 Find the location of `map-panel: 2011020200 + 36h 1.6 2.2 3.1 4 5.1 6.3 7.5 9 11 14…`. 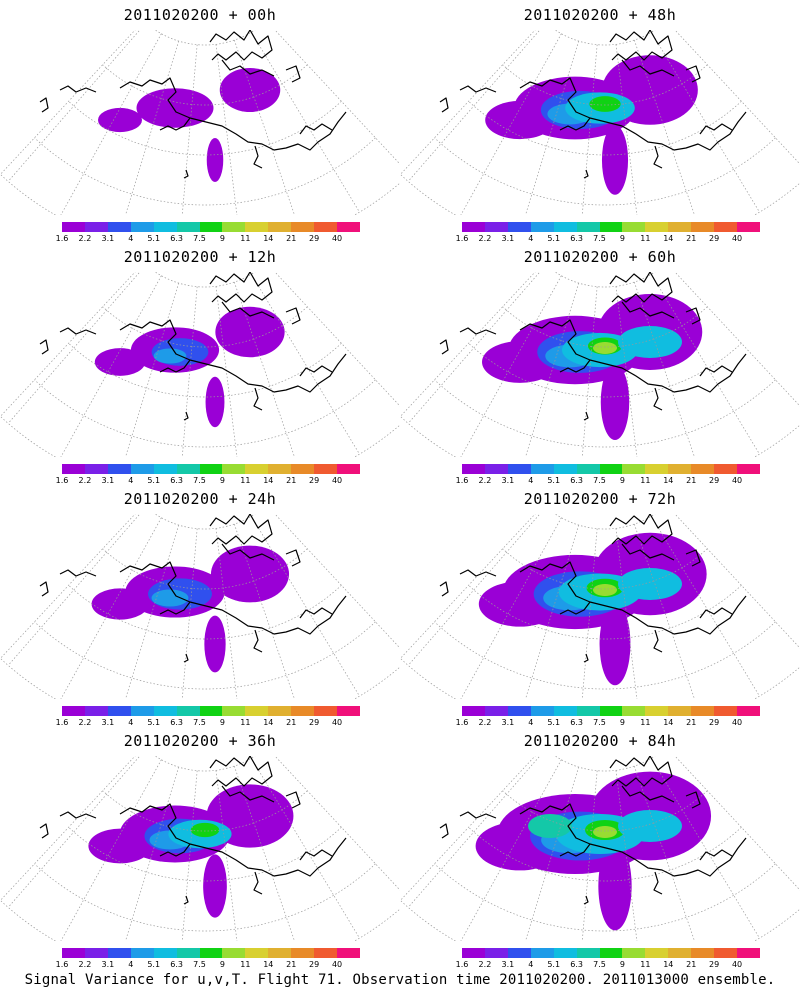

map-panel: 2011020200 + 36h 1.6 2.2 3.1 4 5.1 6.3 7.5 9 11 14… is located at coordinates (200, 848).